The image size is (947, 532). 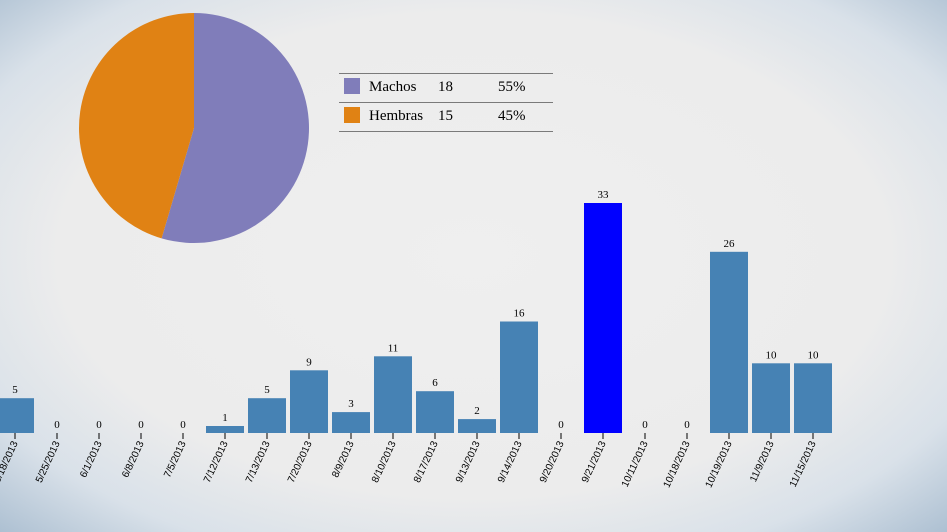 I want to click on legend-freq-machos: 18, so click(x=445, y=87).